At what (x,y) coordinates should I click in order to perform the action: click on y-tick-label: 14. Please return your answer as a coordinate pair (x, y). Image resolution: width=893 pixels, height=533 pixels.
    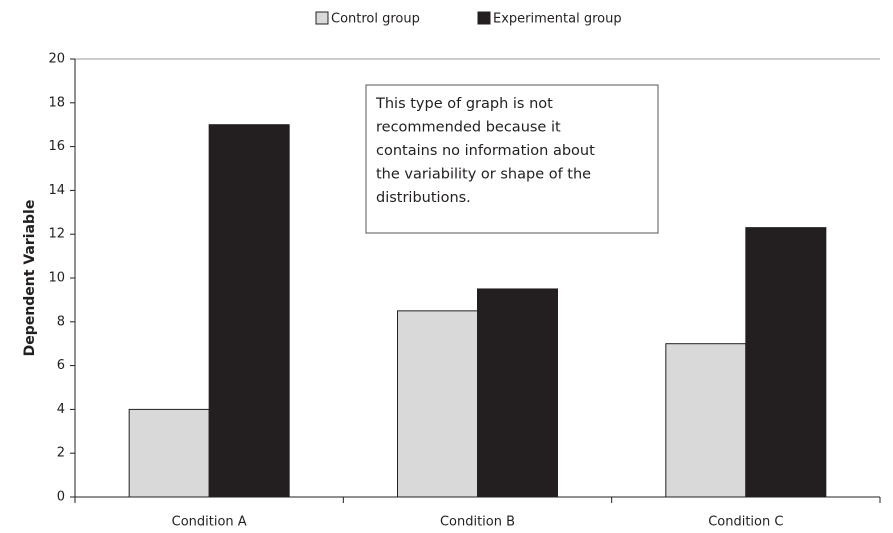
    Looking at the image, I should click on (56, 190).